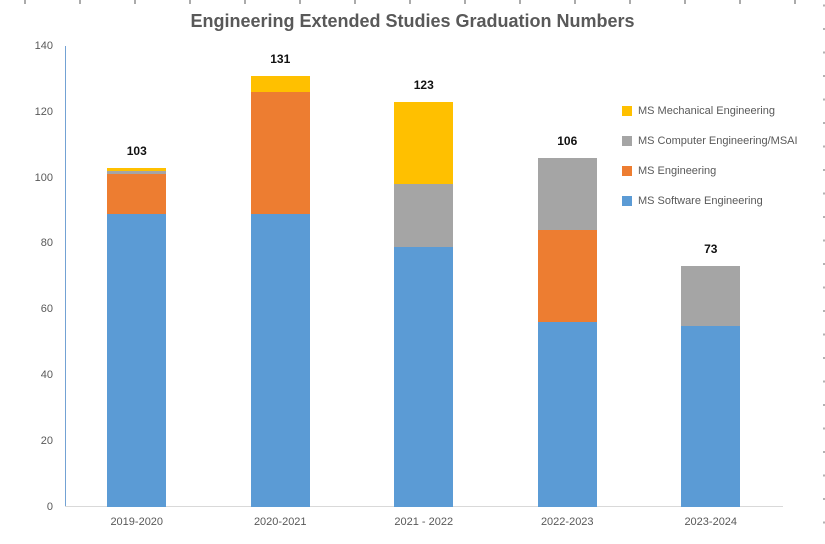 Image resolution: width=825 pixels, height=544 pixels. What do you see at coordinates (137, 522) in the screenshot?
I see `x-category-label: 2019-2020` at bounding box center [137, 522].